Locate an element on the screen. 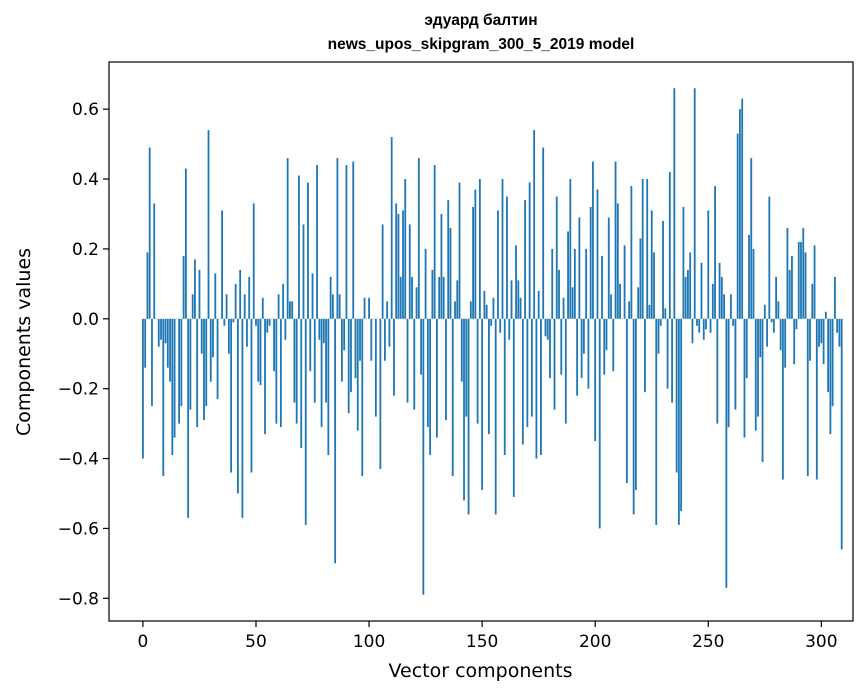  x-tick-label: 0 is located at coordinates (143, 642).